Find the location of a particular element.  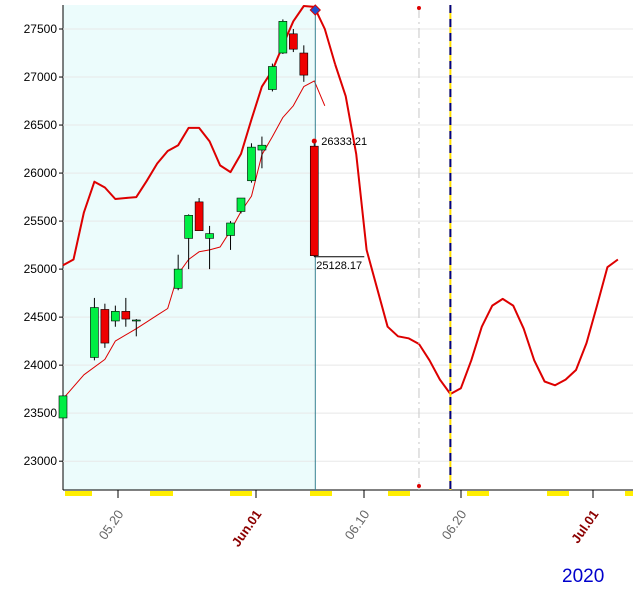

projection-top-dot is located at coordinates (418, 8).